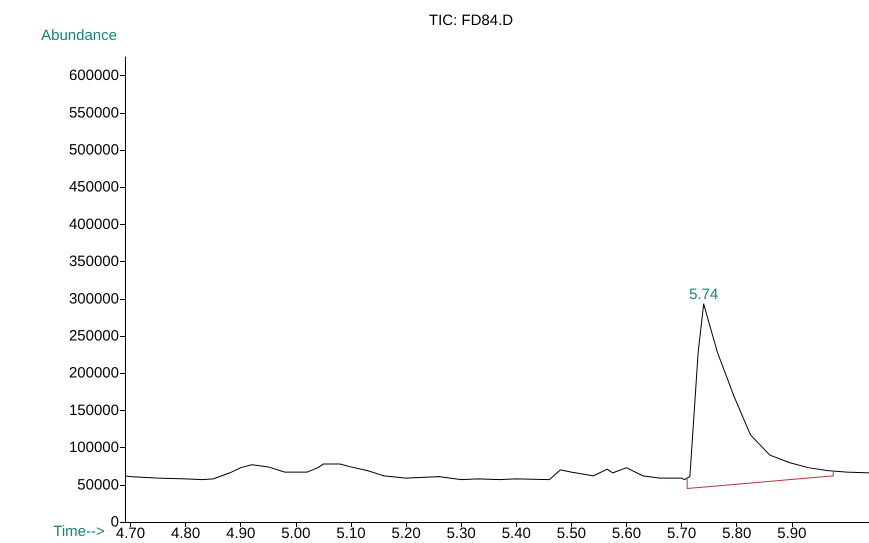  I want to click on y-tick-label: 400000, so click(93, 224).